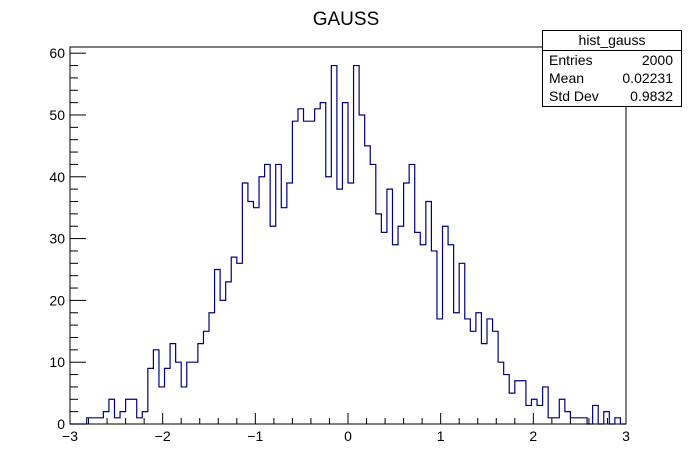  Describe the element at coordinates (57, 177) in the screenshot. I see `y-tick-label: 40` at that location.